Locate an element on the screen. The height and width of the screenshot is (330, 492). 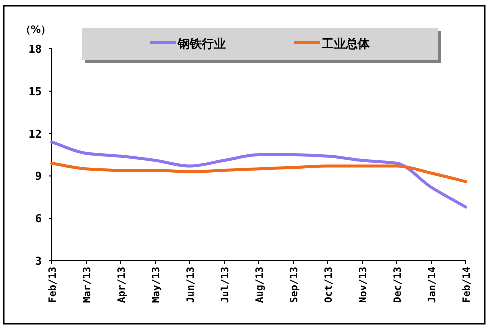
x-tick-label: Dec/13 is located at coordinates (398, 285).